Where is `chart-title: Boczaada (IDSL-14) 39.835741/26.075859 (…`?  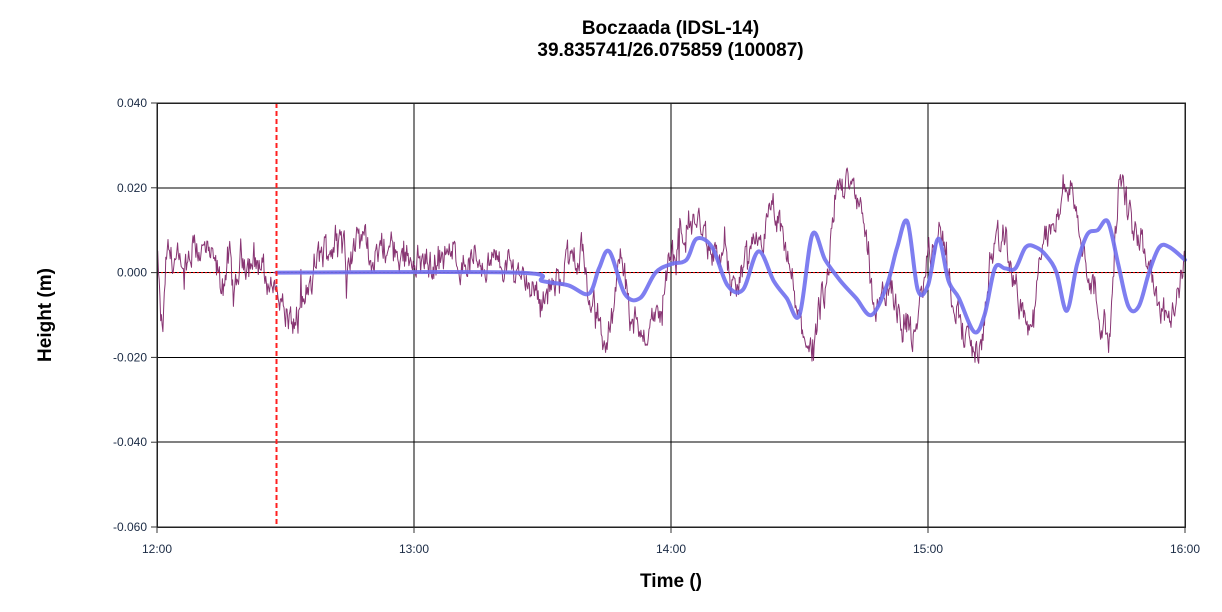 chart-title: Boczaada (IDSL-14) 39.835741/26.075859 (… is located at coordinates (611, 40).